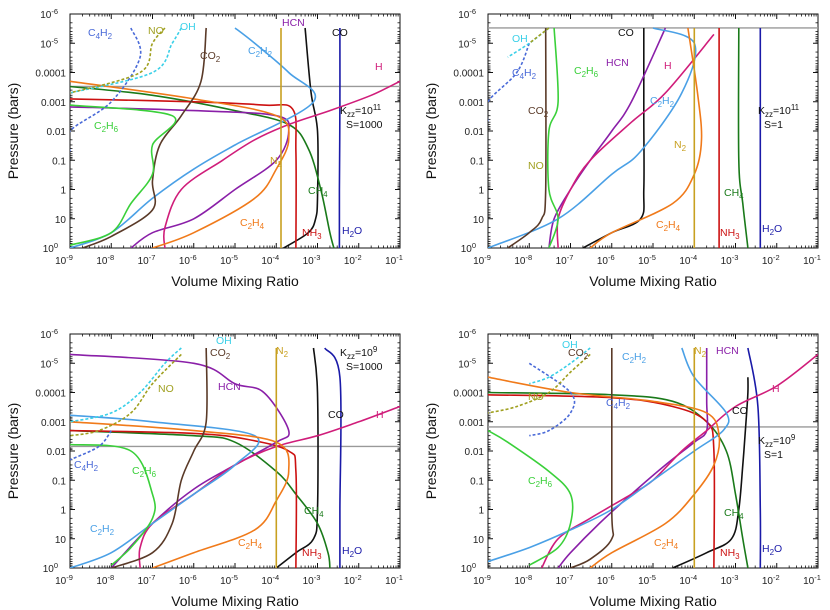 The height and width of the screenshot is (610, 830). What do you see at coordinates (364, 367) in the screenshot?
I see `s-label: S=1000` at bounding box center [364, 367].